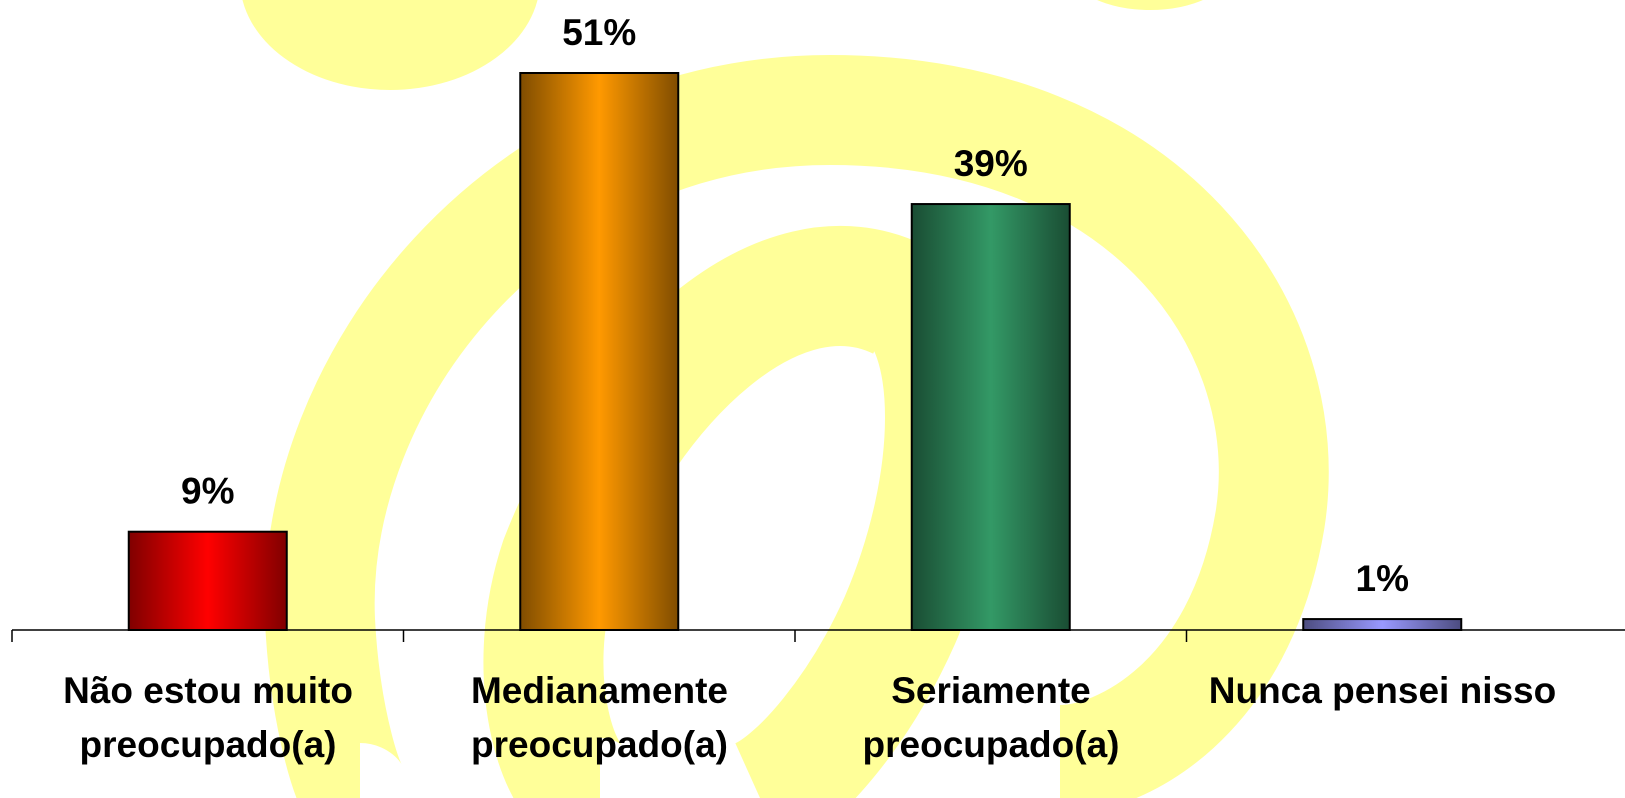 This screenshot has height=798, width=1625. What do you see at coordinates (1382, 690) in the screenshot?
I see `x-tick-label: Nunca pensei nisso` at bounding box center [1382, 690].